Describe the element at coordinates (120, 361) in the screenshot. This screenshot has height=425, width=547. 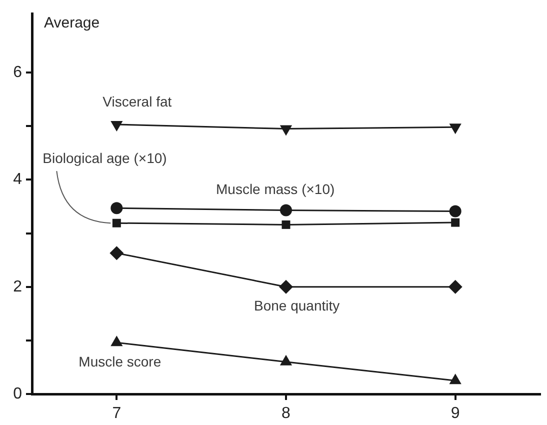
I see `series-label: Muscle score` at that location.